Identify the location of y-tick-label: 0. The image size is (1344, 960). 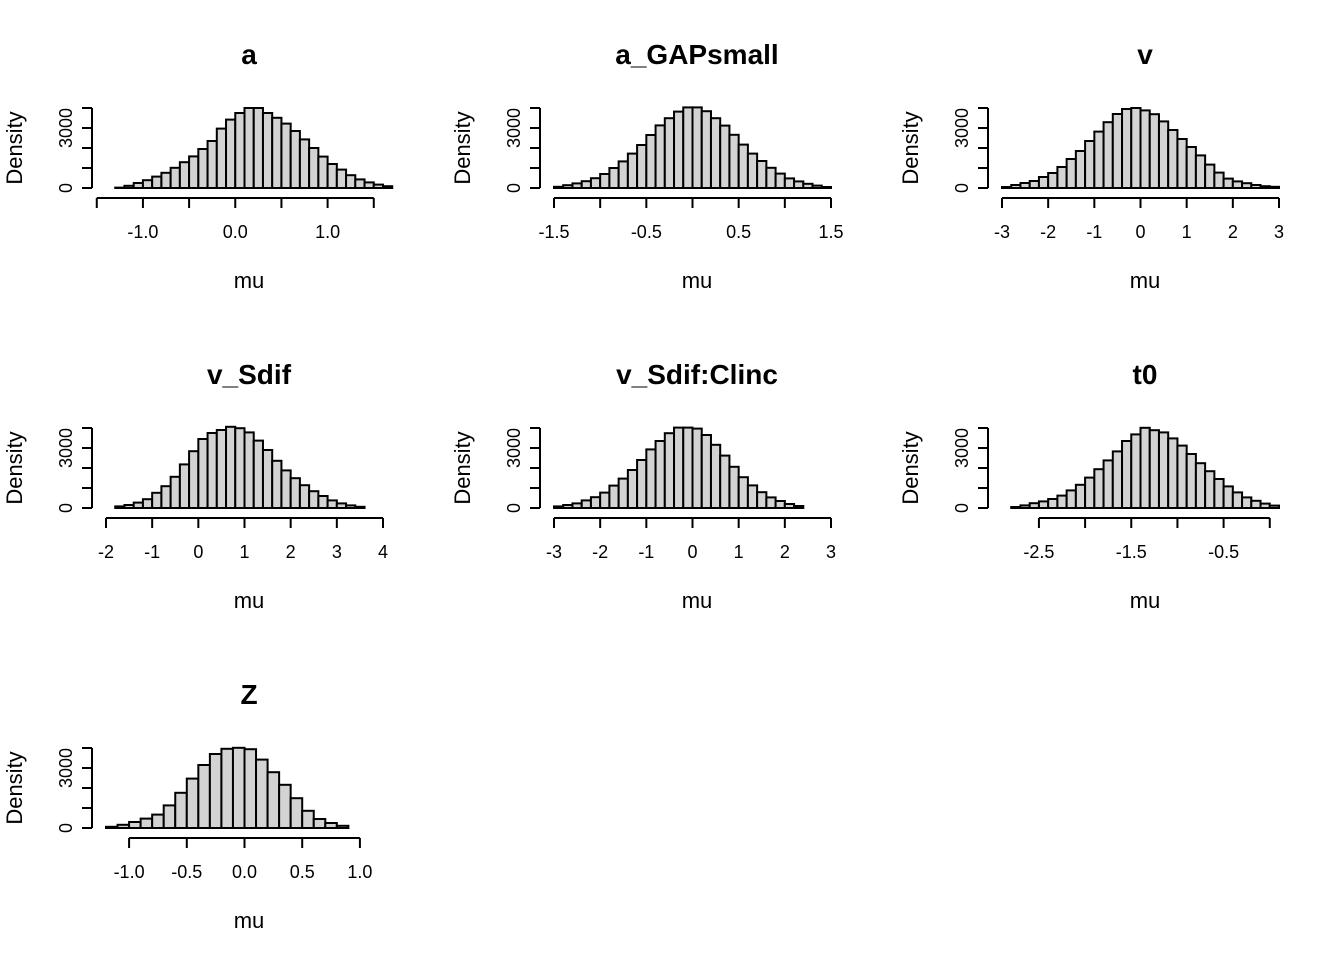
(962, 508).